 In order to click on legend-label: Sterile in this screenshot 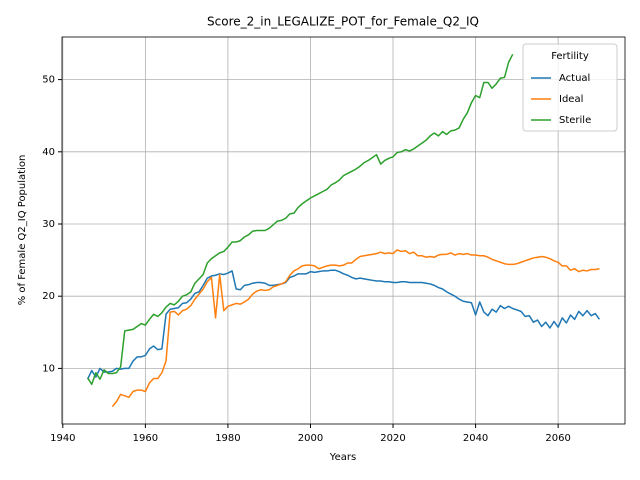, I will do `click(575, 120)`.